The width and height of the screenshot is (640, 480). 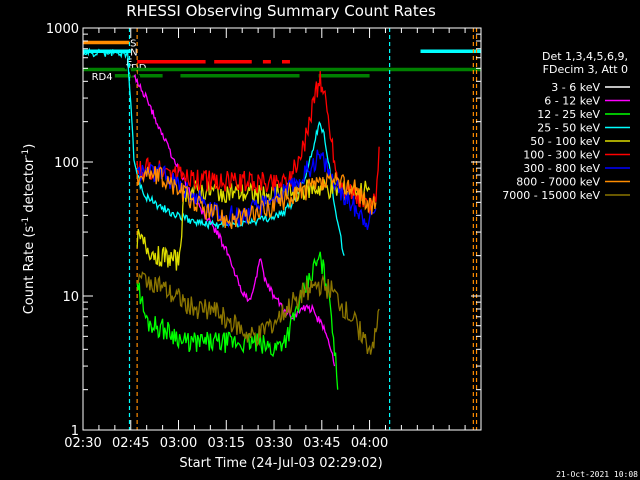 What do you see at coordinates (551, 195) in the screenshot?
I see `legend-label: 7000 - 15000 keV` at bounding box center [551, 195].